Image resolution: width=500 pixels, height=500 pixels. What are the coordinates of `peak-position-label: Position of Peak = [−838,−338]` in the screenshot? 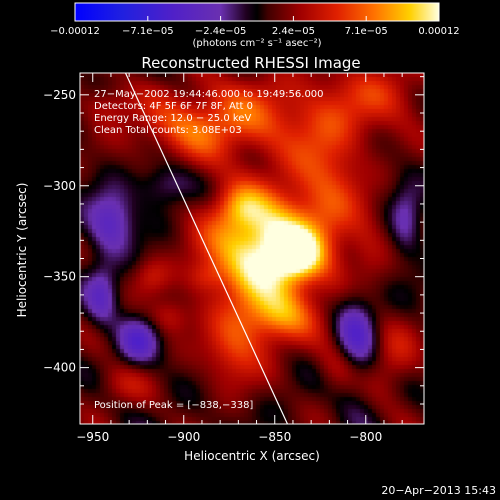 It's located at (173, 405).